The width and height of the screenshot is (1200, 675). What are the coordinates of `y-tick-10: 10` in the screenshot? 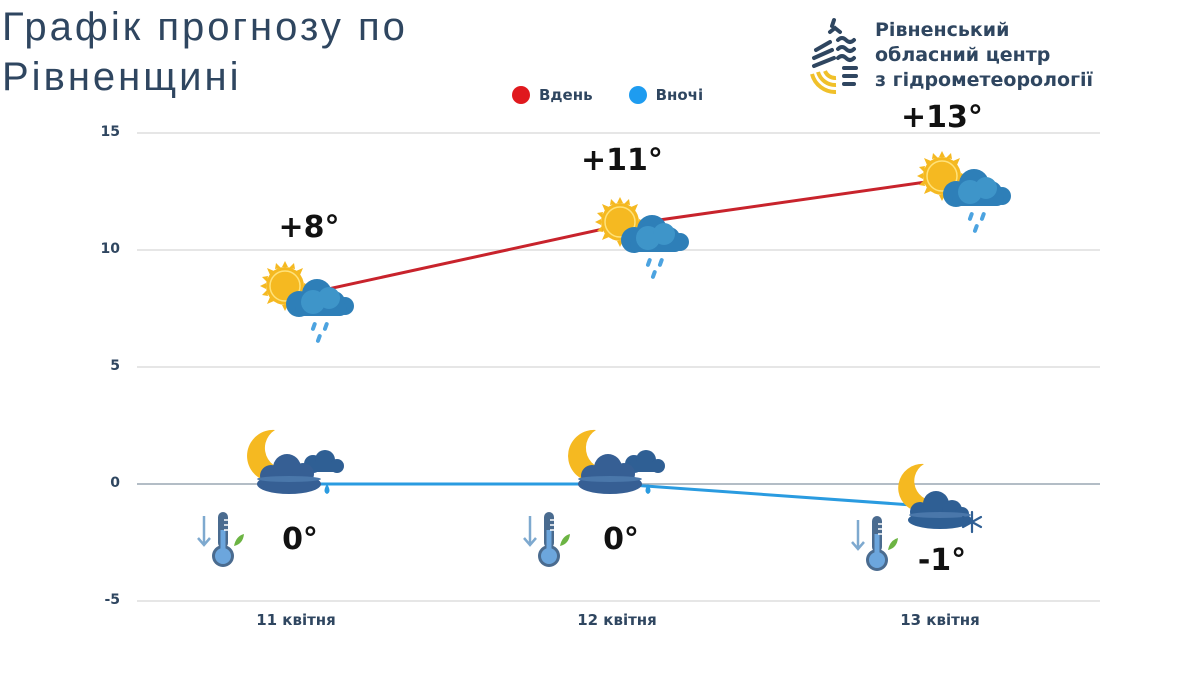 It's located at (110, 249).